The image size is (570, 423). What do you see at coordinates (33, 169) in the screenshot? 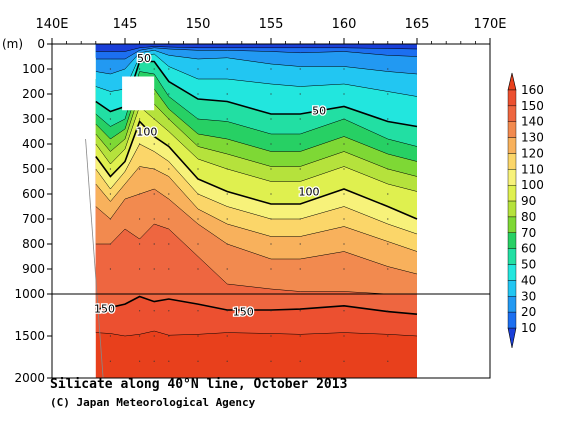
I see `y-tick-label: 500` at bounding box center [33, 169].